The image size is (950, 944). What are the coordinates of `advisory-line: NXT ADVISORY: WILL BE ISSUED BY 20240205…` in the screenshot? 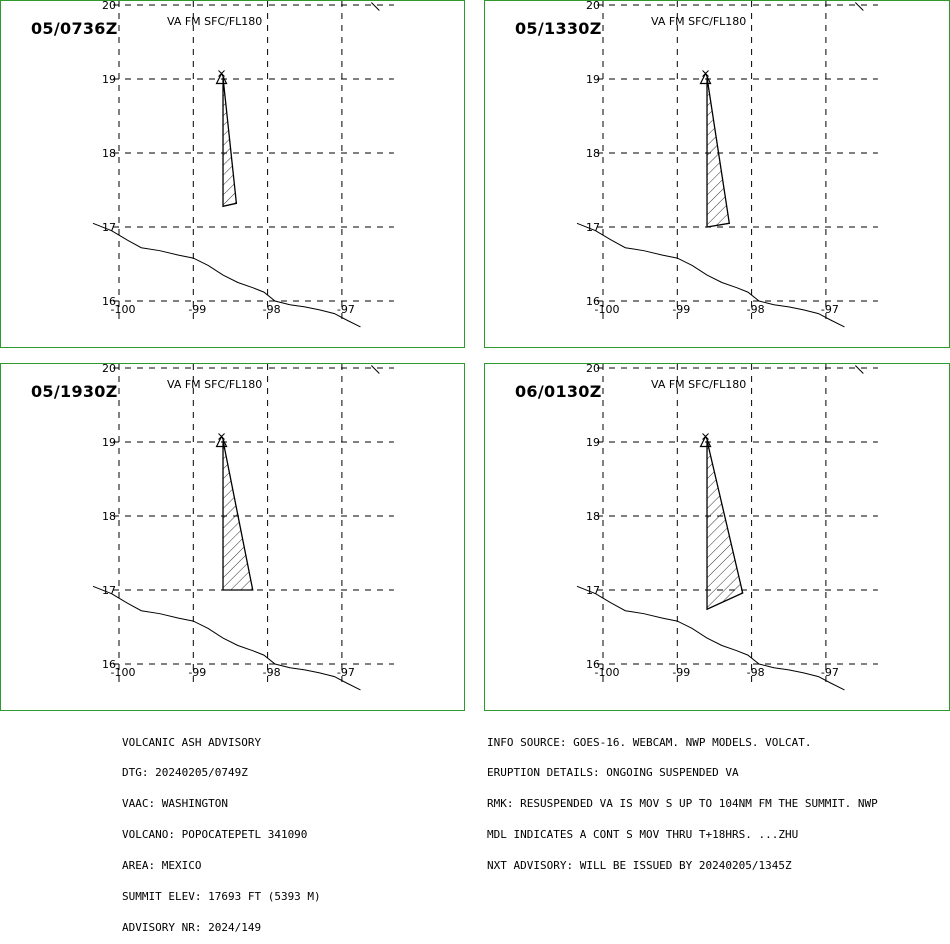 It's located at (639, 866).